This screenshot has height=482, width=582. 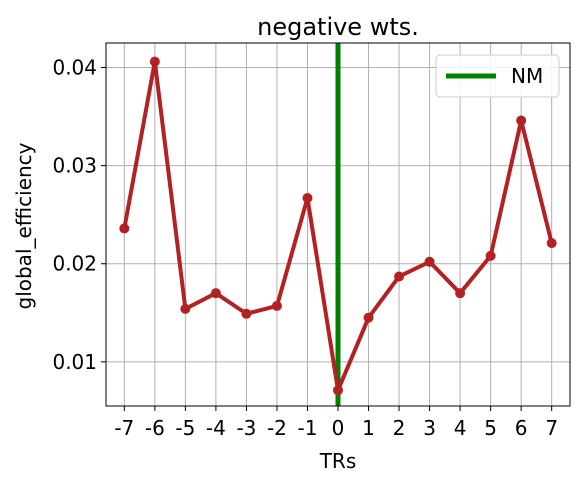 What do you see at coordinates (246, 428) in the screenshot?
I see `x-tick-label: -3` at bounding box center [246, 428].